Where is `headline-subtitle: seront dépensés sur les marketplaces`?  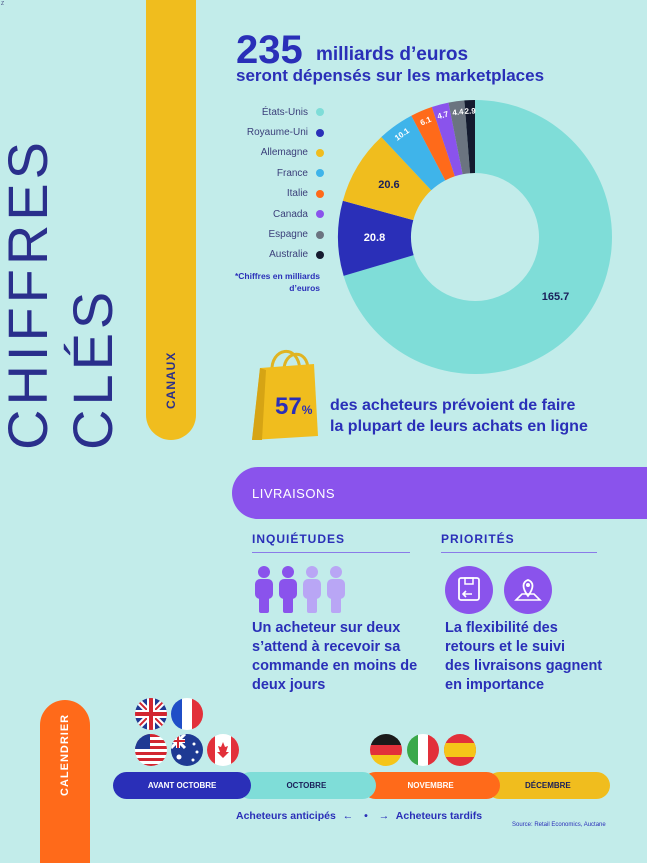 headline-subtitle: seront dépensés sur les marketplaces is located at coordinates (390, 75).